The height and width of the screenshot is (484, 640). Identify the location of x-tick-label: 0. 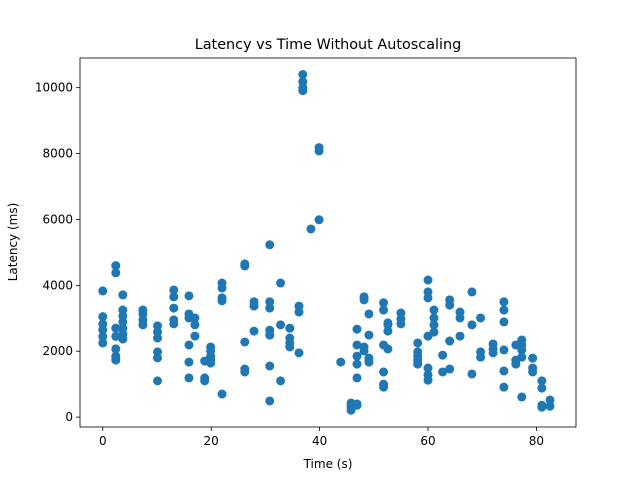
(103, 441).